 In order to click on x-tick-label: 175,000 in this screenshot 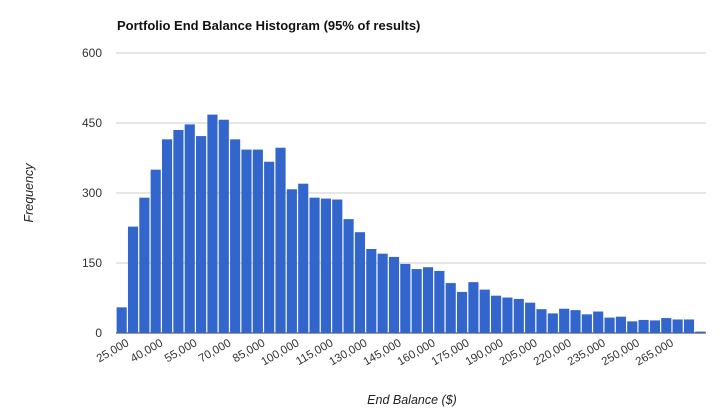, I will do `click(451, 352)`.